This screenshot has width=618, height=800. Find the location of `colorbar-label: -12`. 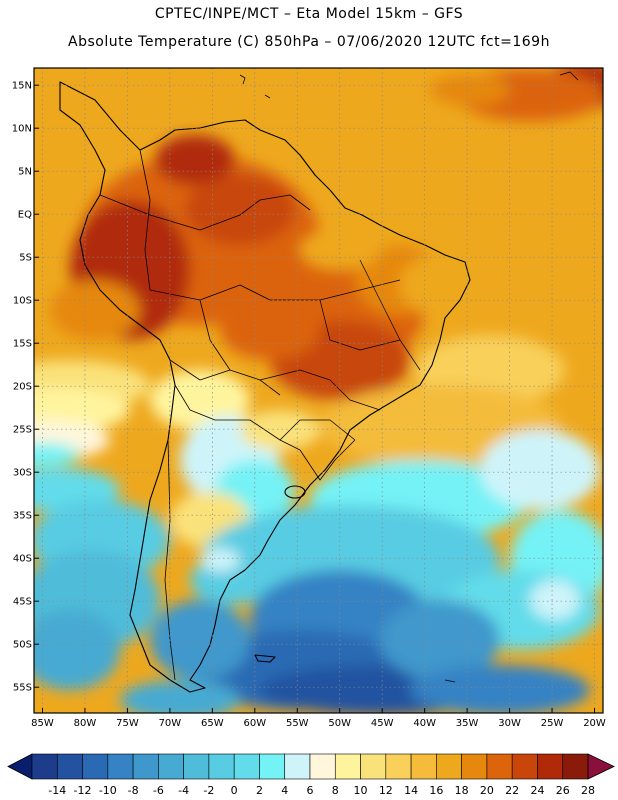

colorbar-label: -12 is located at coordinates (83, 790).